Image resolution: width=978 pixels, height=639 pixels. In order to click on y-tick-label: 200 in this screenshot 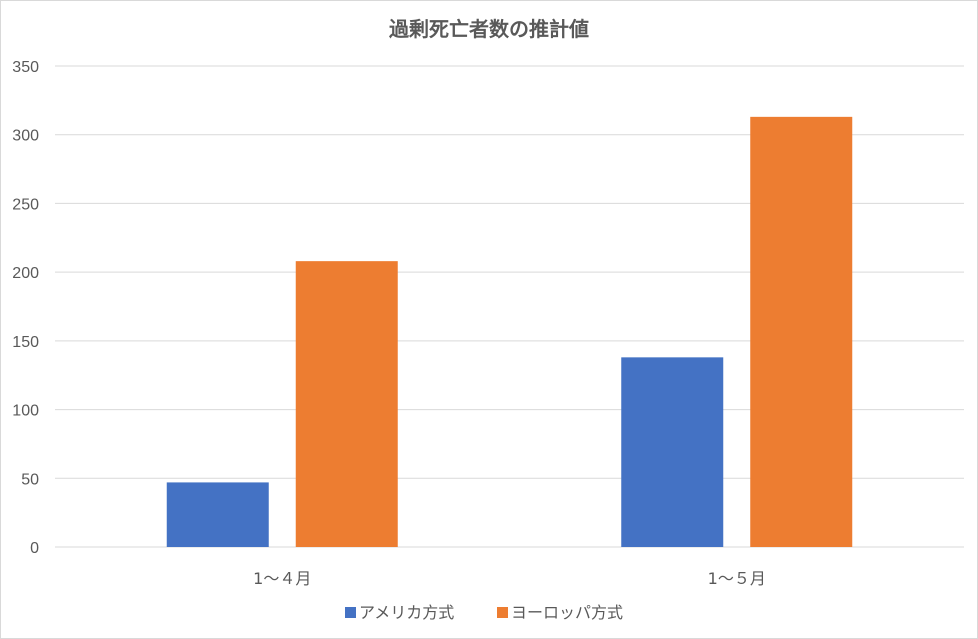, I will do `click(25, 273)`.